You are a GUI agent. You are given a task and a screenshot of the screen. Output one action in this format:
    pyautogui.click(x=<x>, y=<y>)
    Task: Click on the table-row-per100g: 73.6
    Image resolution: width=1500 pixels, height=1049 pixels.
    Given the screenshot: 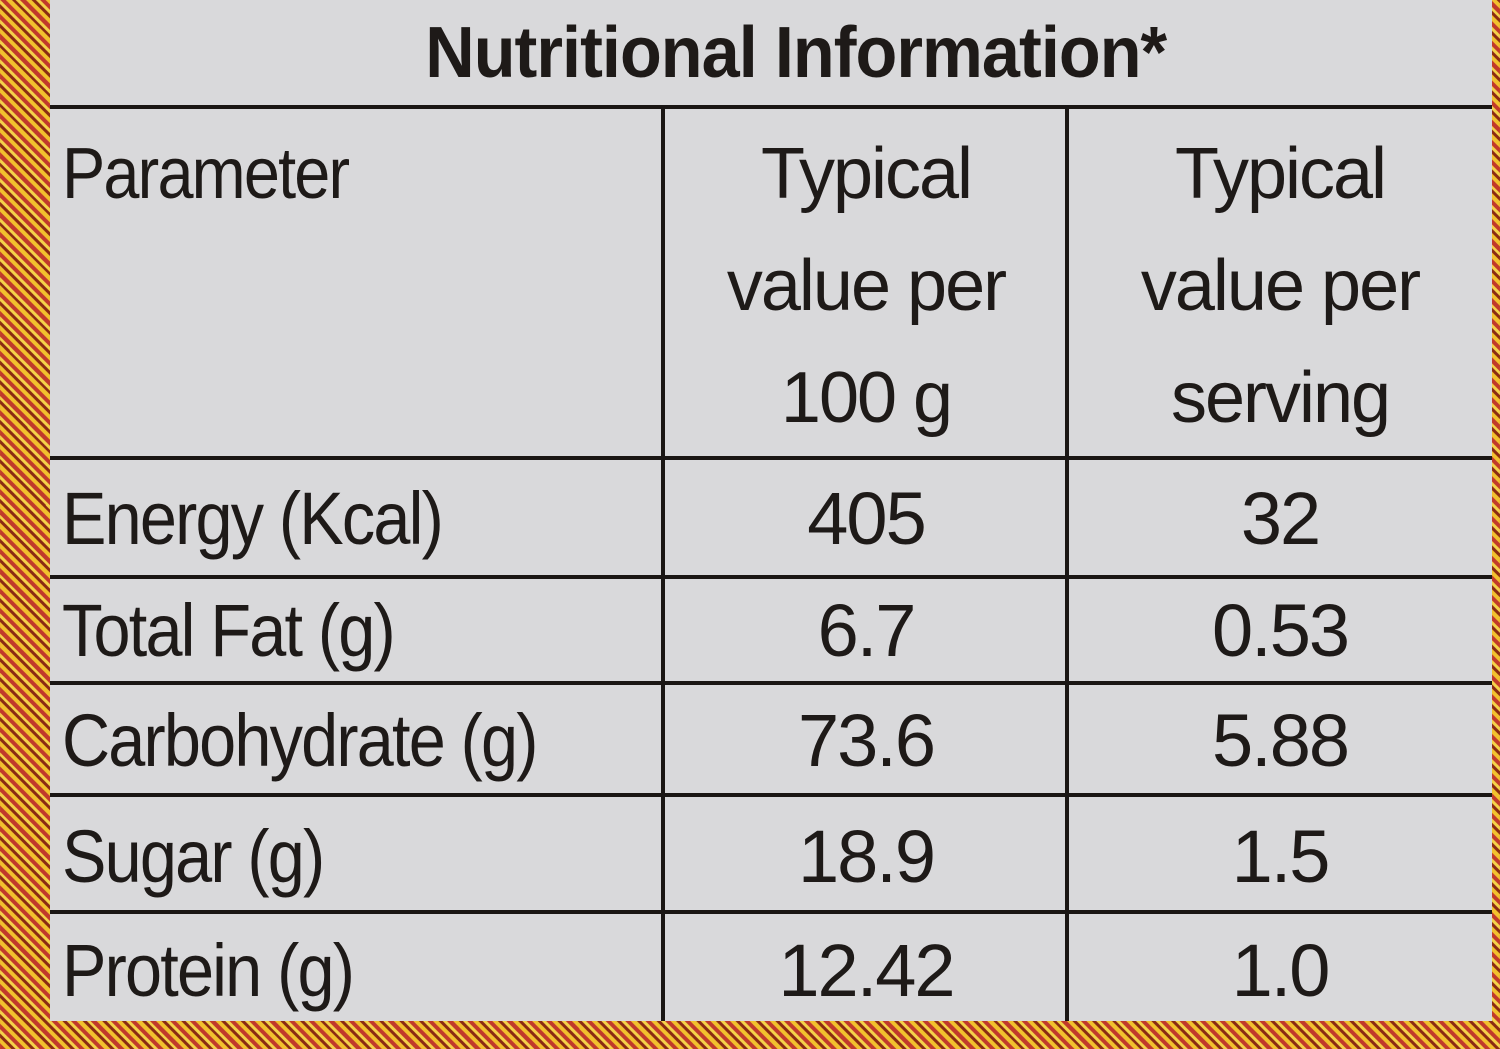 What is the action you would take?
    pyautogui.click(x=866, y=740)
    